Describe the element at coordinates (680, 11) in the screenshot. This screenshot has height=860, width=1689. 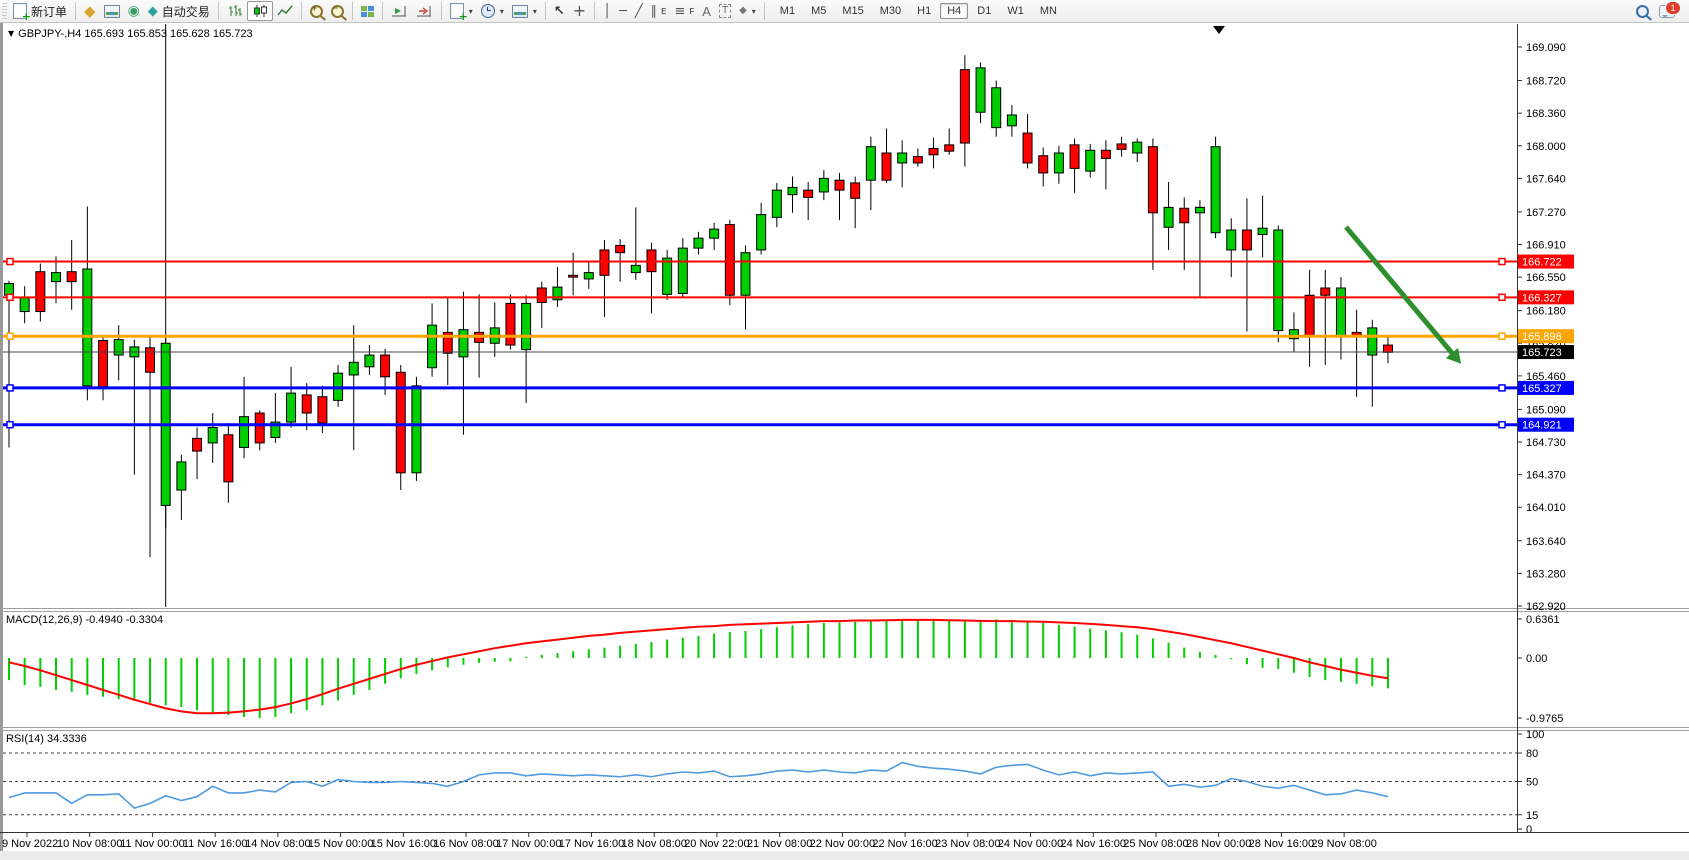
I see `fibonacci-icon: ≡` at that location.